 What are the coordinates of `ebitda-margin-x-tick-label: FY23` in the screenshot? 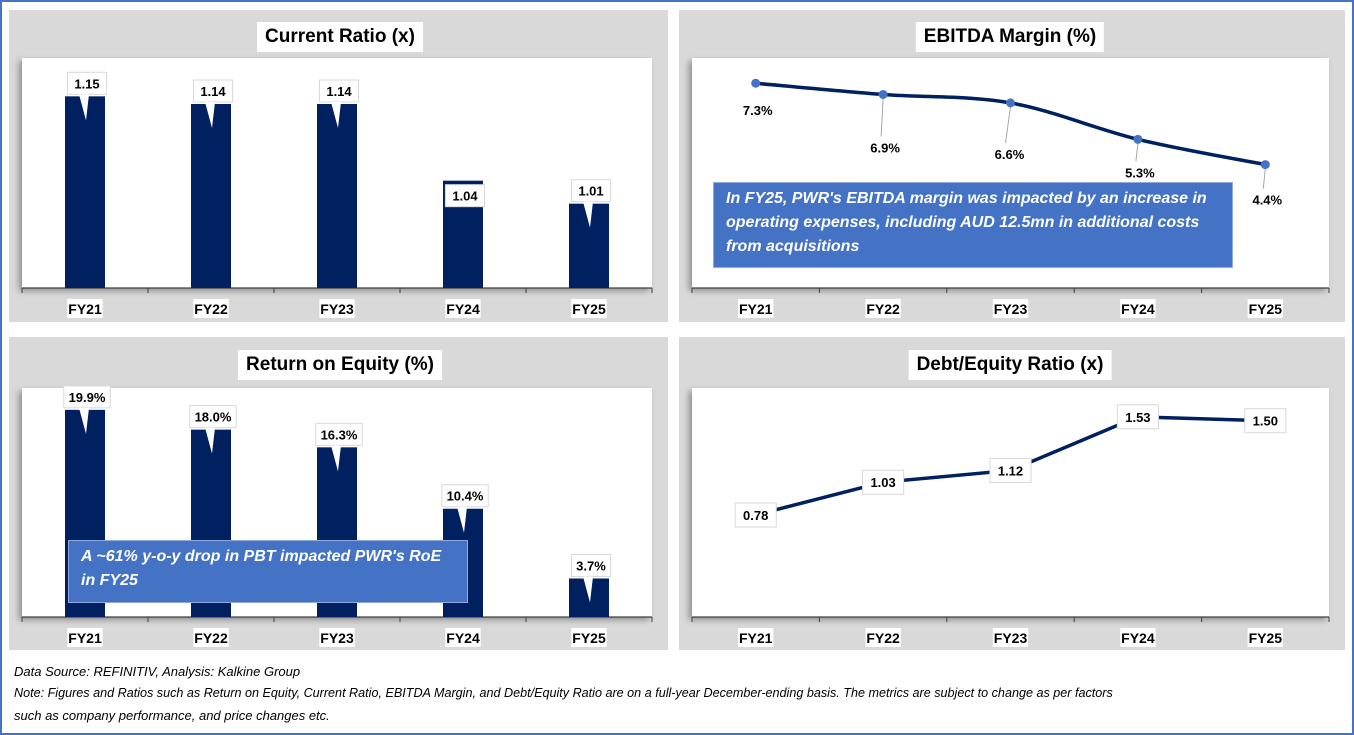 It's located at (1011, 309).